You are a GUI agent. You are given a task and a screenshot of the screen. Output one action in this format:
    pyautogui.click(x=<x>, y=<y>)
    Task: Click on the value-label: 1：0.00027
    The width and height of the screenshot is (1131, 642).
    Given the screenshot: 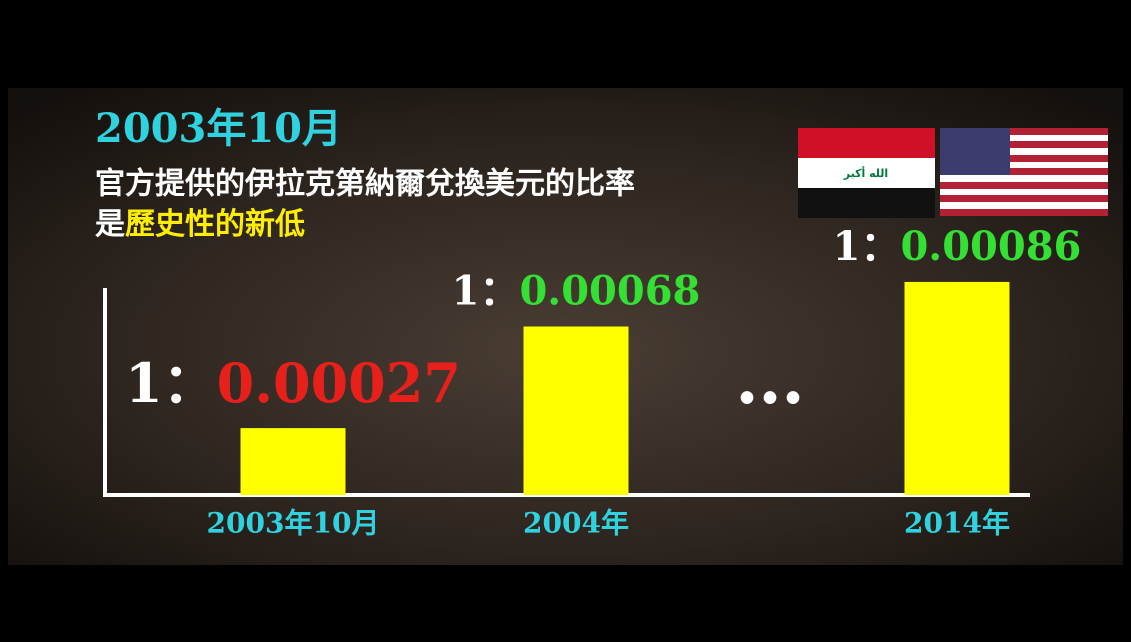 What is the action you would take?
    pyautogui.click(x=293, y=383)
    